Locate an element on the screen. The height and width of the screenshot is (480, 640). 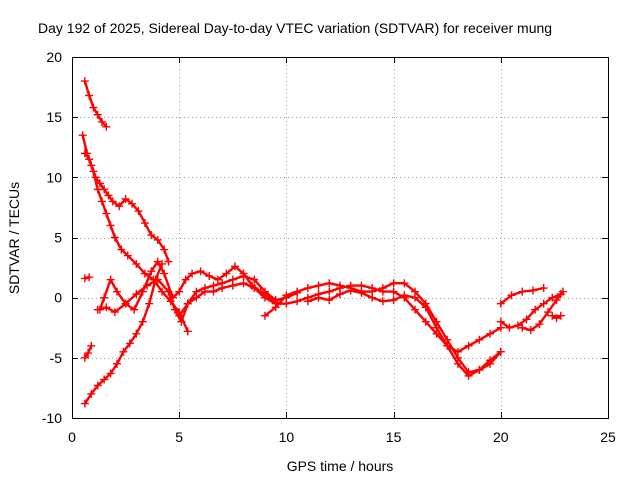
series-track-l is located at coordinates (522, 296).